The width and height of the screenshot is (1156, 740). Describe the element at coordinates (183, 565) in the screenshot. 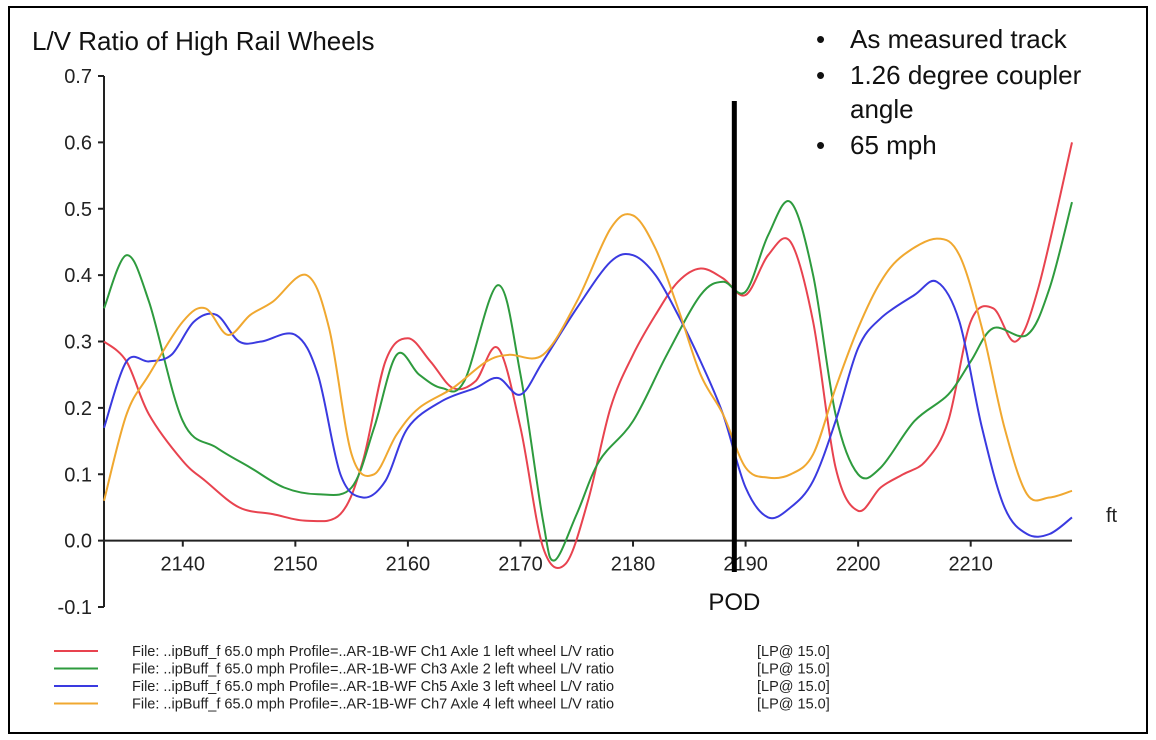

I see `x-tick-label: 2140` at that location.